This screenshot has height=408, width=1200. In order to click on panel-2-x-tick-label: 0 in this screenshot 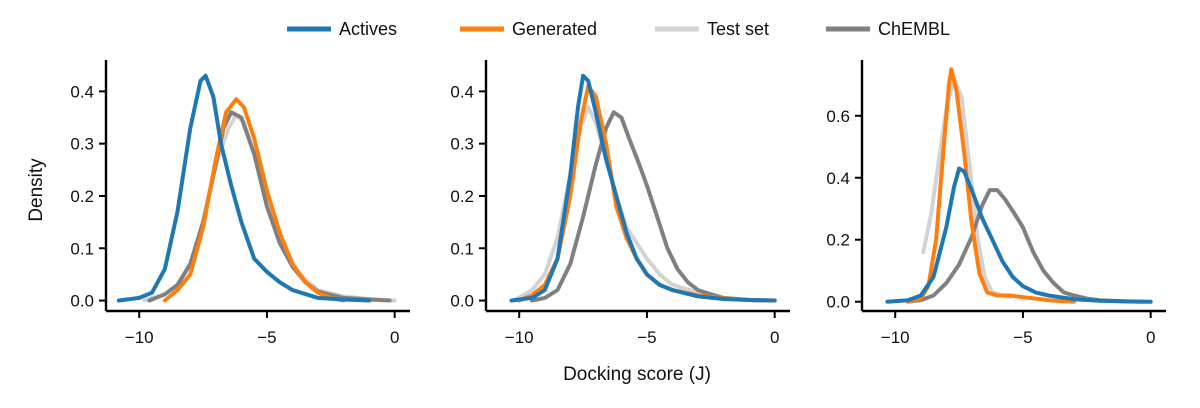, I will do `click(774, 337)`.